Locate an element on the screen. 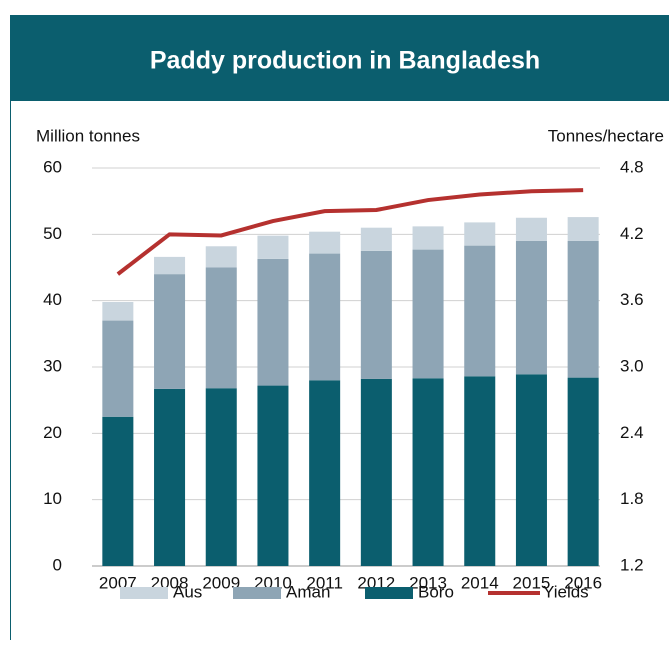 The height and width of the screenshot is (648, 669). y2-tick-label: 3.0 is located at coordinates (632, 365).